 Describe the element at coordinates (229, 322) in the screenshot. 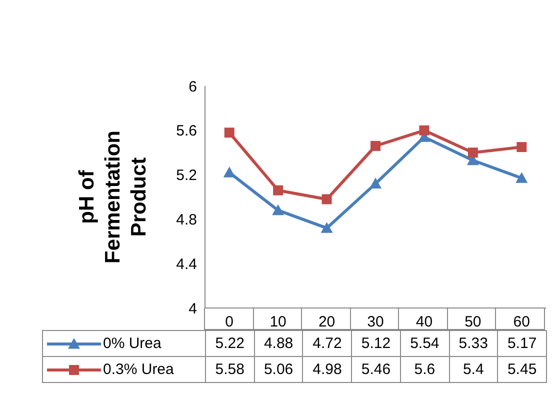

I see `x-tick-label: 0` at that location.